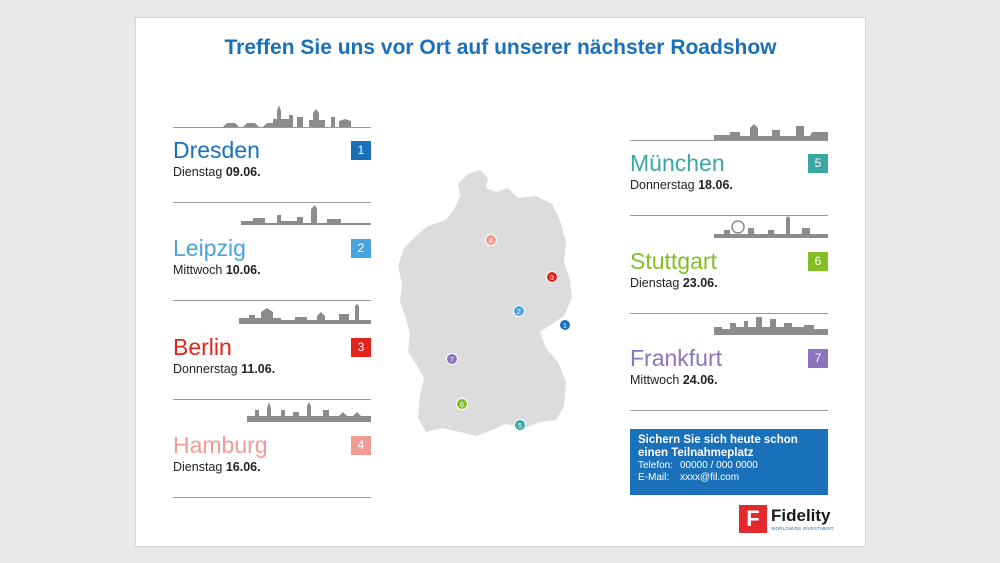  What do you see at coordinates (202, 347) in the screenshot?
I see `city-name: Berlin` at bounding box center [202, 347].